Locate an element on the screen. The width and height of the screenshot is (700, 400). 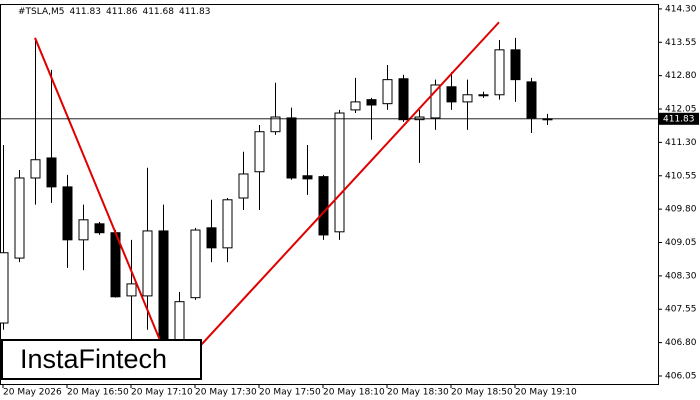
price-label: 411.83 is located at coordinates (679, 119).